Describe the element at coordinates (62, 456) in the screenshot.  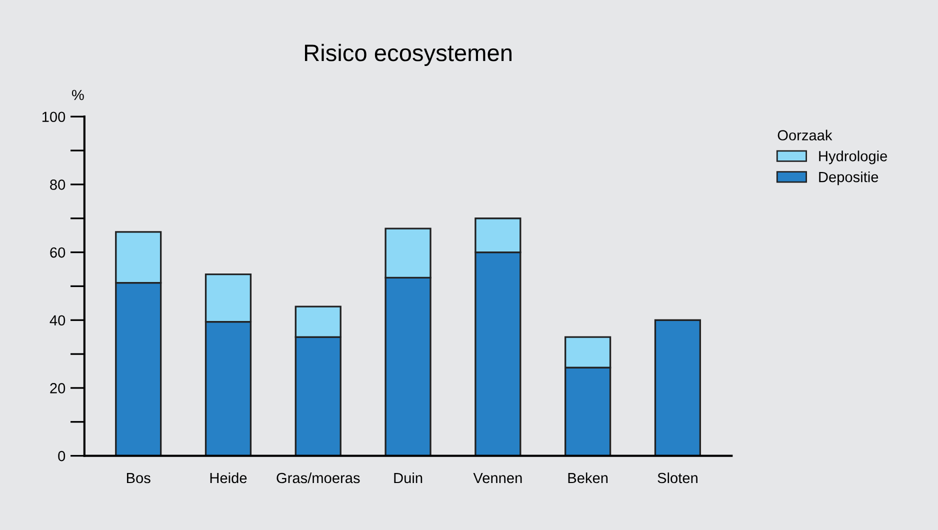
I see `y-tick-label: 0` at that location.